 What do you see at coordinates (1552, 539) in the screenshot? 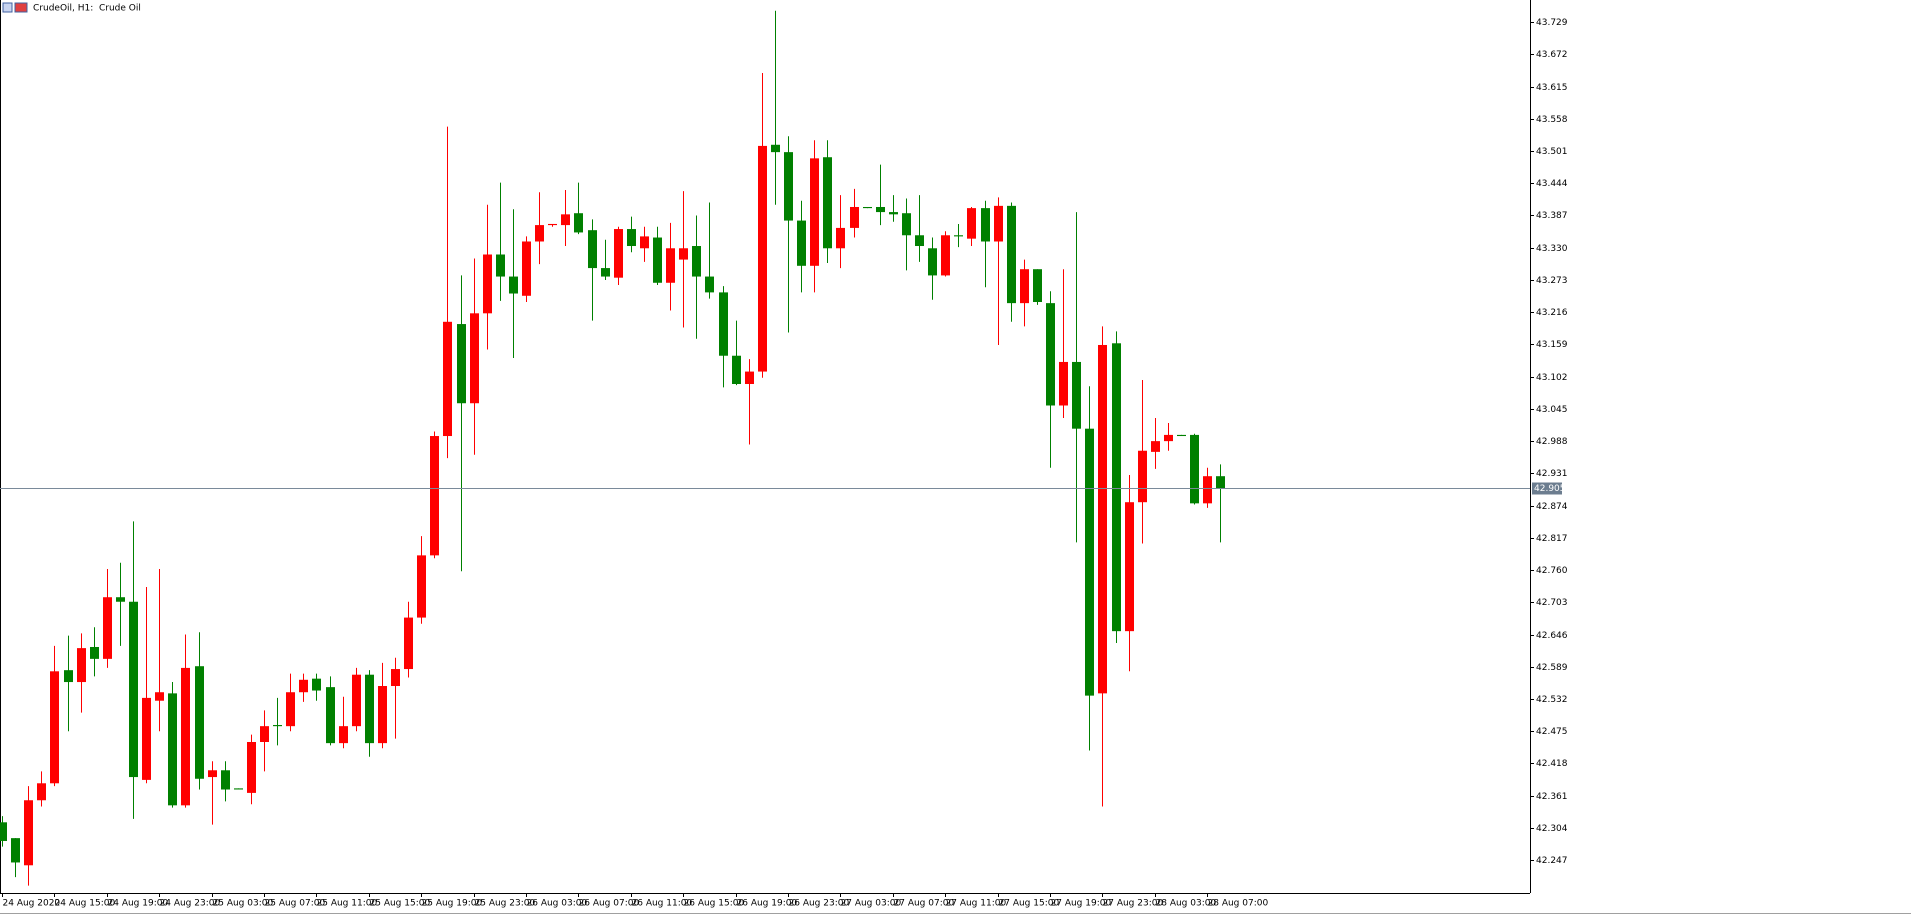
I see `y-tick-label: 42.817` at bounding box center [1552, 539].